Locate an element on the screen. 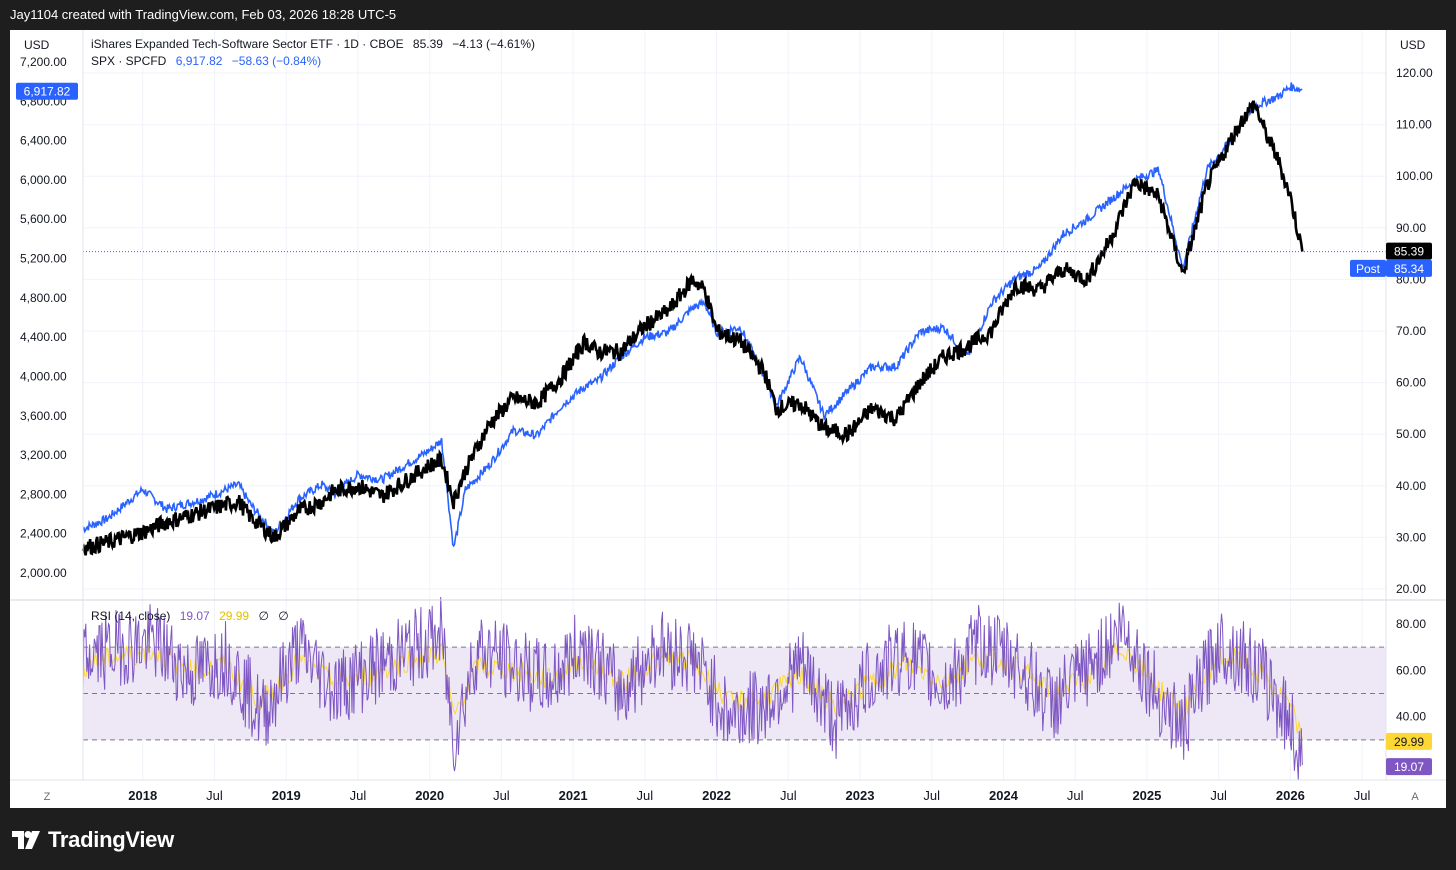 Image resolution: width=1456 pixels, height=870 pixels. tradingview-logo-icon is located at coordinates (26, 840).